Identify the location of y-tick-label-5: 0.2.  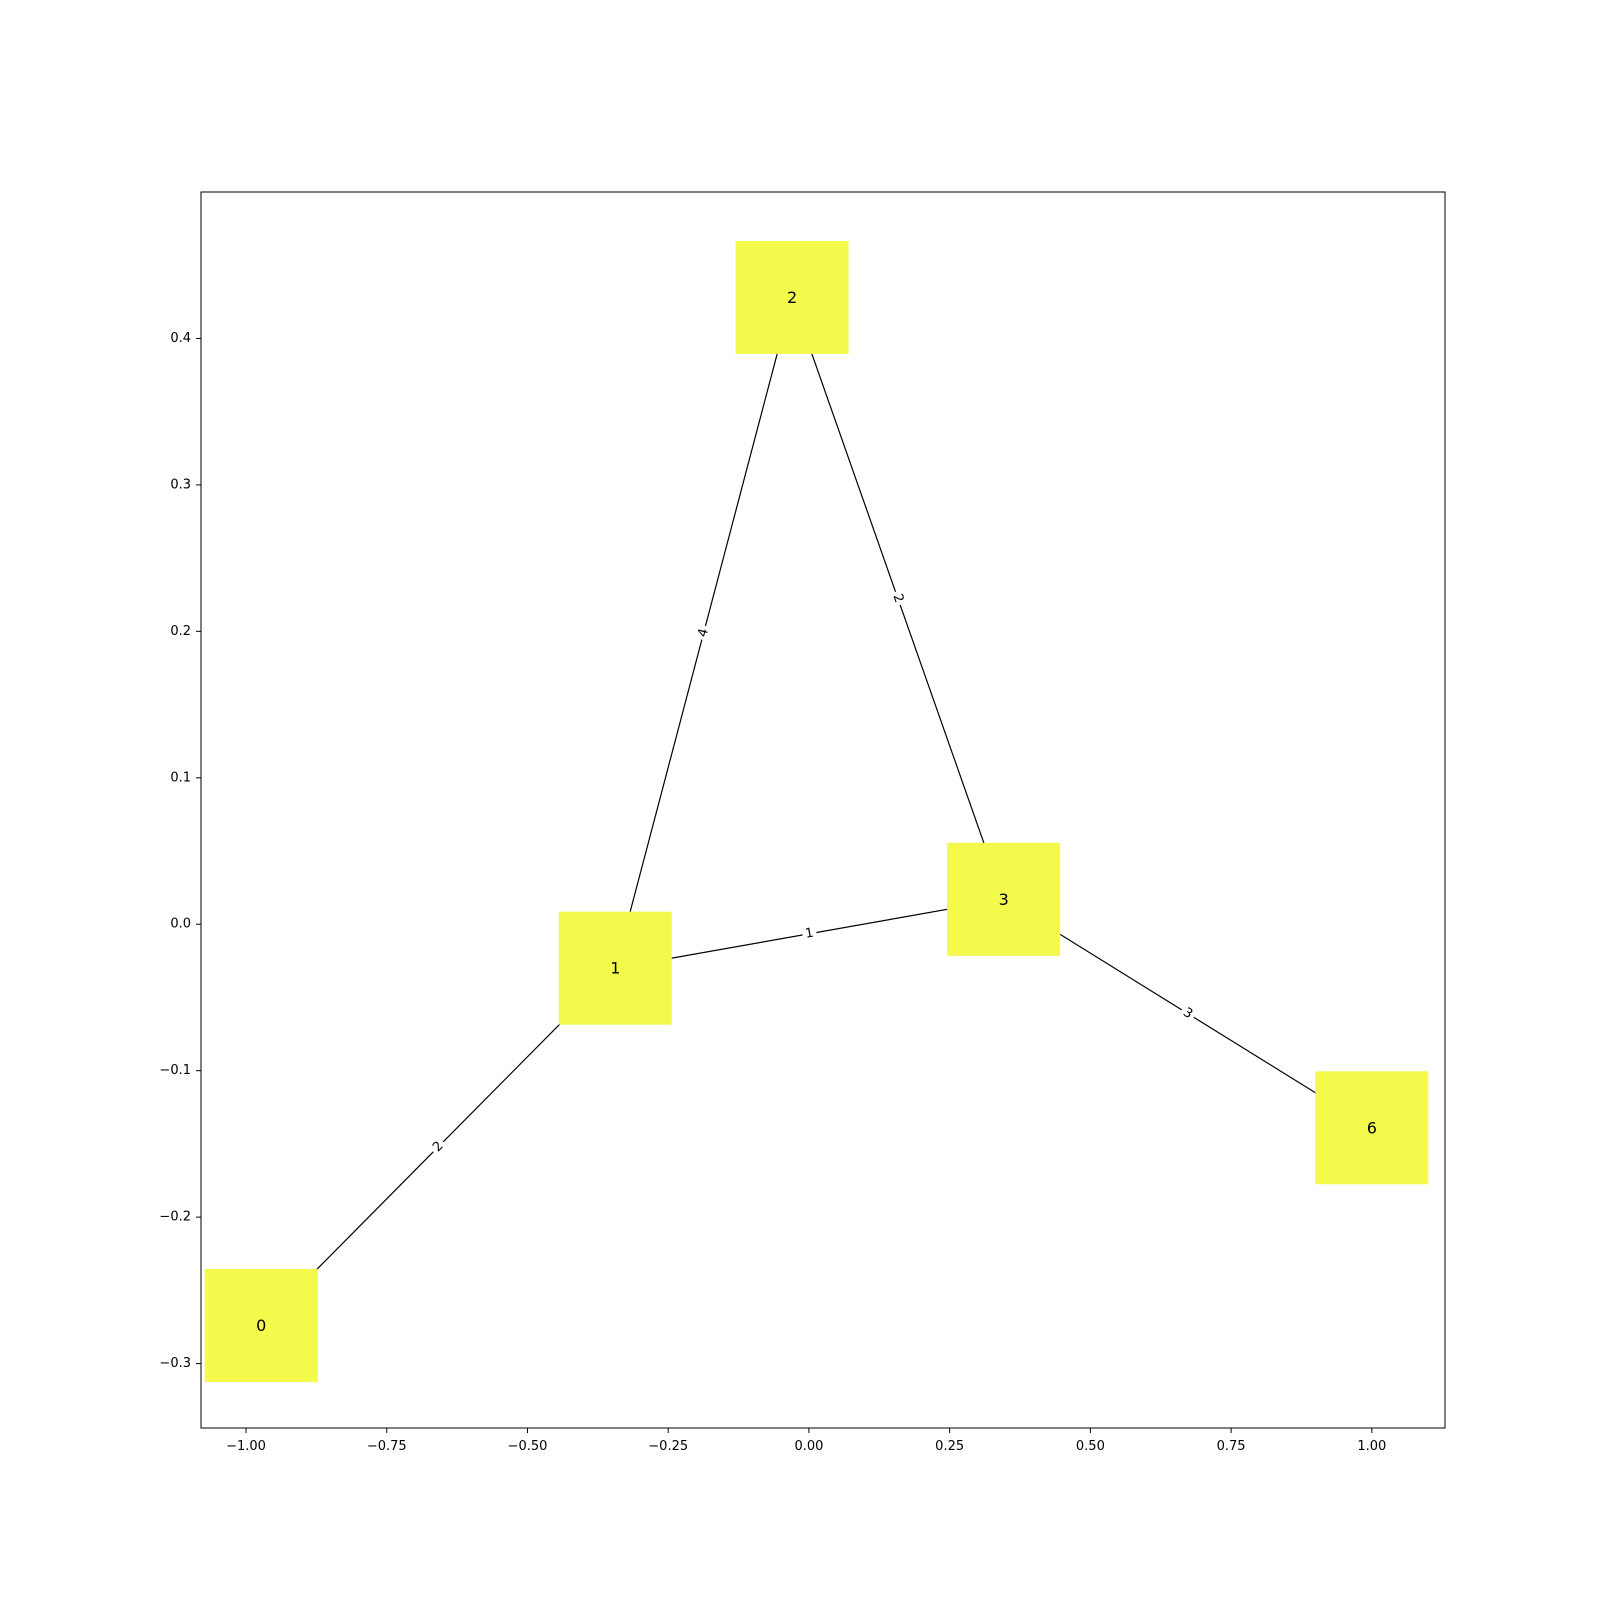
(180, 631).